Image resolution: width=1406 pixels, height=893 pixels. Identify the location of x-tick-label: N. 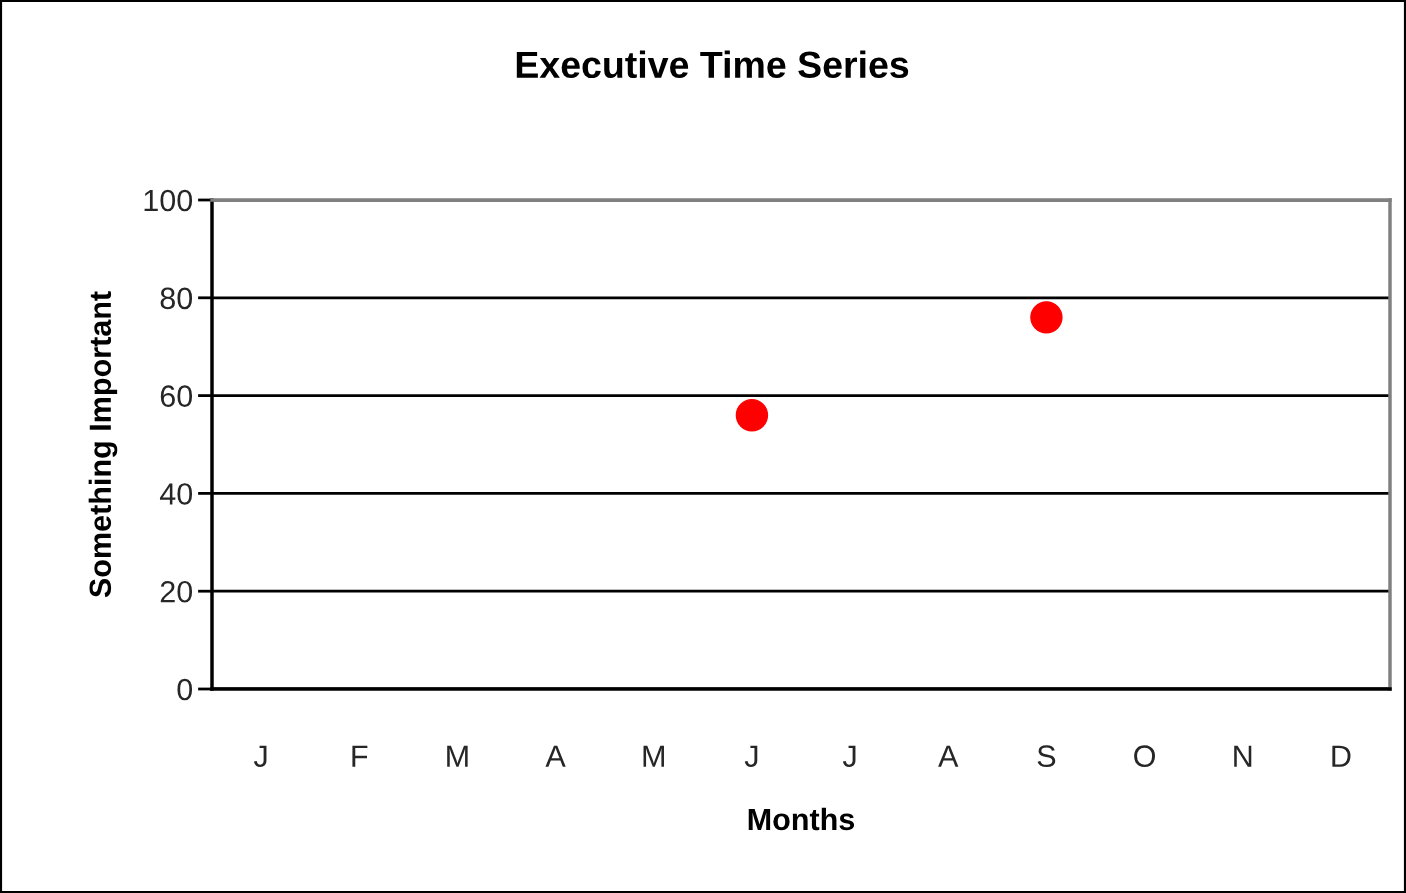
(1243, 756).